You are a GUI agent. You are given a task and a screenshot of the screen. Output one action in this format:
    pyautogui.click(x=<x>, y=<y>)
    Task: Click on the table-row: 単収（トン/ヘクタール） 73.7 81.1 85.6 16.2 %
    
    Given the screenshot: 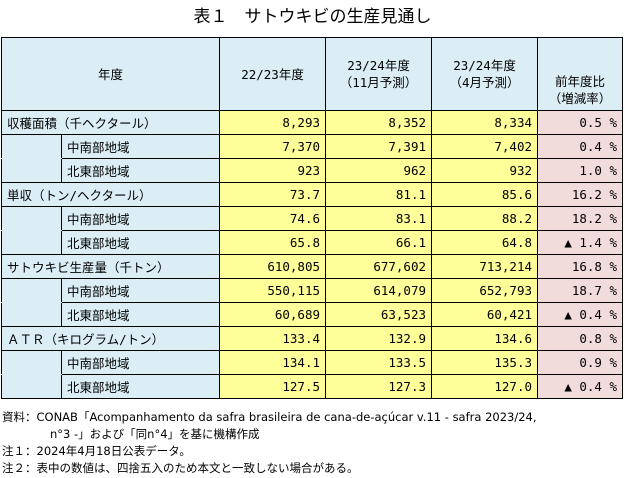 What is the action you would take?
    pyautogui.click(x=312, y=194)
    